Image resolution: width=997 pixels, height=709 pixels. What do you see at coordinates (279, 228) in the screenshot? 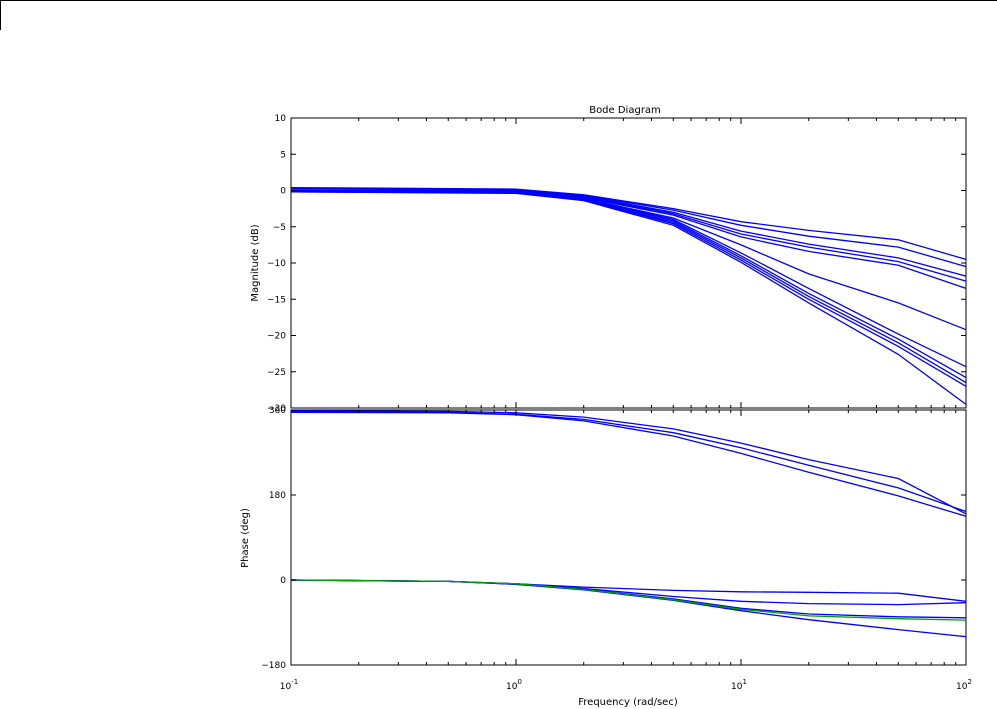
I see `magnitude-ytick-label: −5` at bounding box center [279, 228].